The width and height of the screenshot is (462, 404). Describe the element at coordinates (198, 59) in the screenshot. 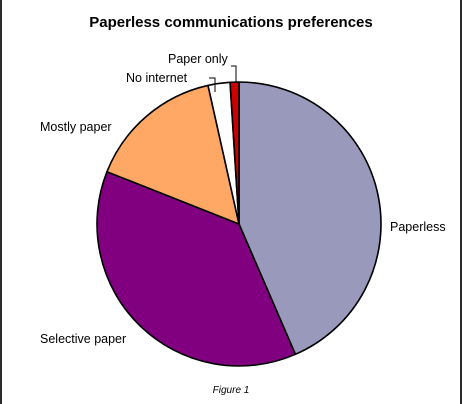

I see `slice-label-paper-only: Paper only` at that location.